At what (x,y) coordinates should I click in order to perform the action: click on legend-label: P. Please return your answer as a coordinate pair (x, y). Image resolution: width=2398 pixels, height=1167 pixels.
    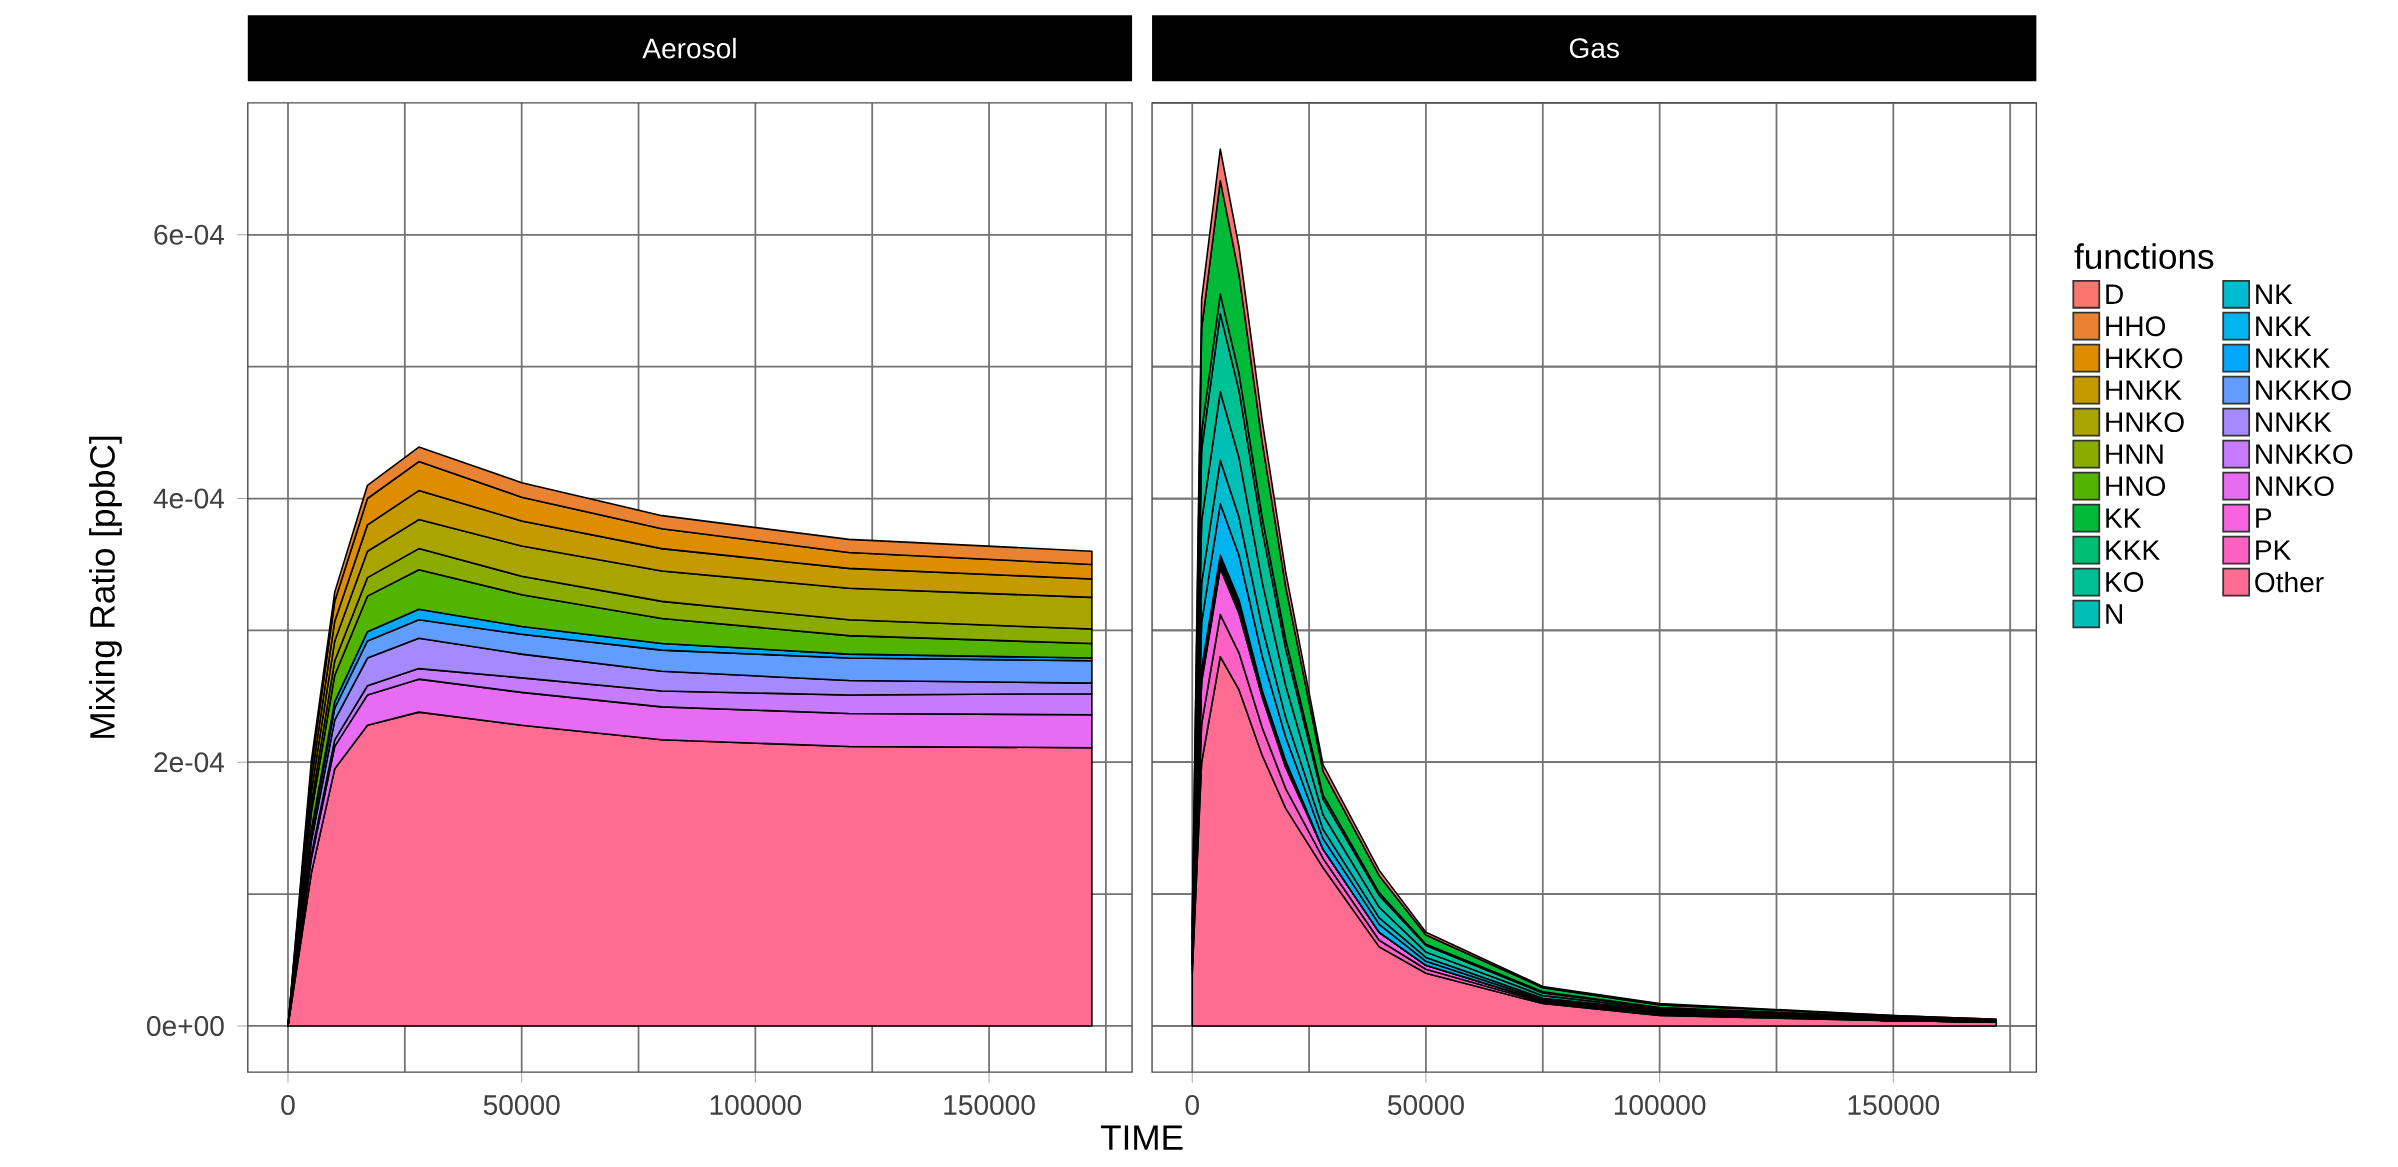
    Looking at the image, I should click on (2264, 518).